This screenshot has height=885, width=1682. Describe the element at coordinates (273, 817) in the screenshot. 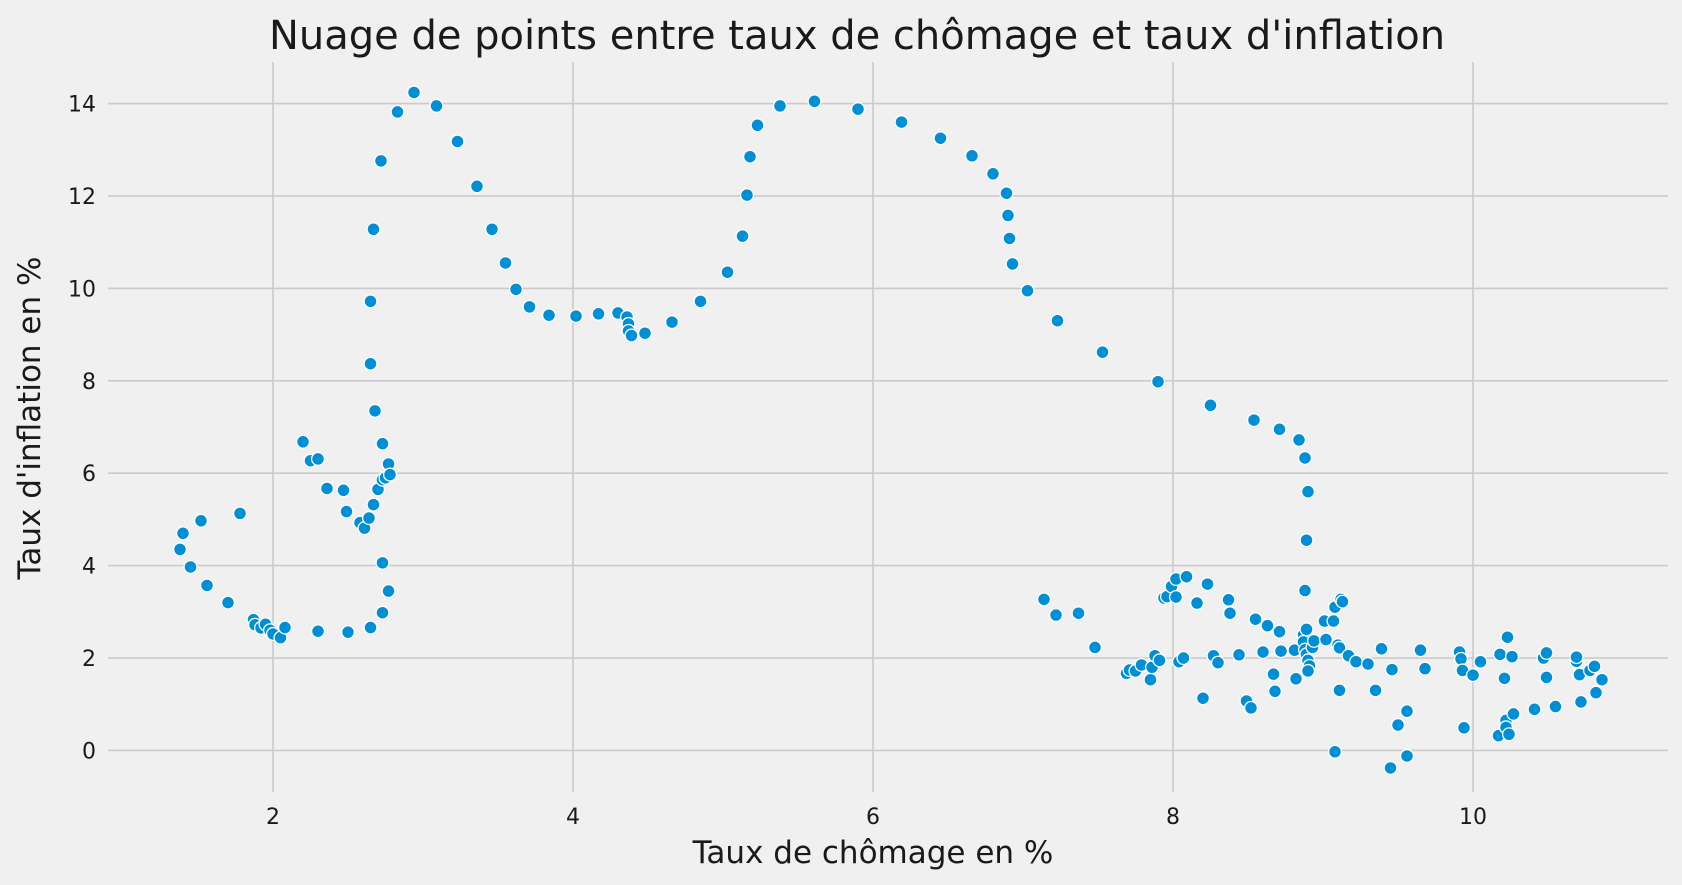

I see `x-tick-label: 2` at that location.